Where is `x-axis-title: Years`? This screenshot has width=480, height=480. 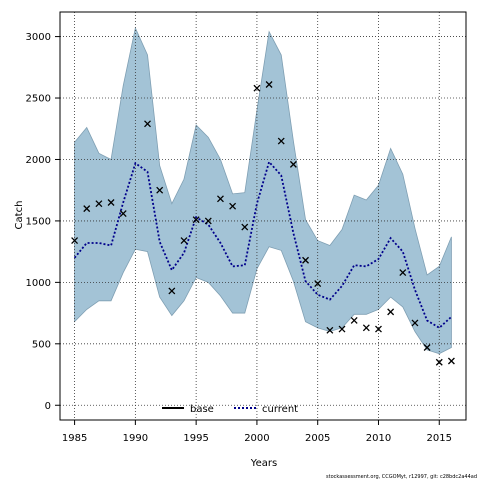
x-axis-title: Years is located at coordinates (263, 463).